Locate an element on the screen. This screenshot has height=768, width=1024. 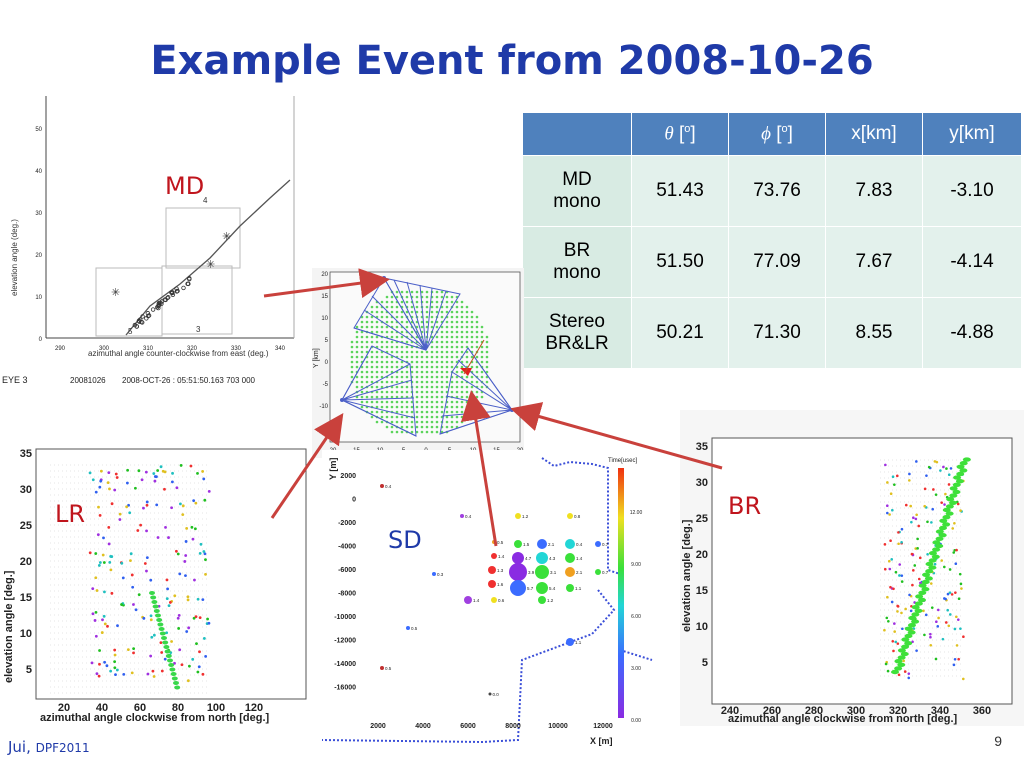
tick-label: 30 is located at coordinates (26, 490).